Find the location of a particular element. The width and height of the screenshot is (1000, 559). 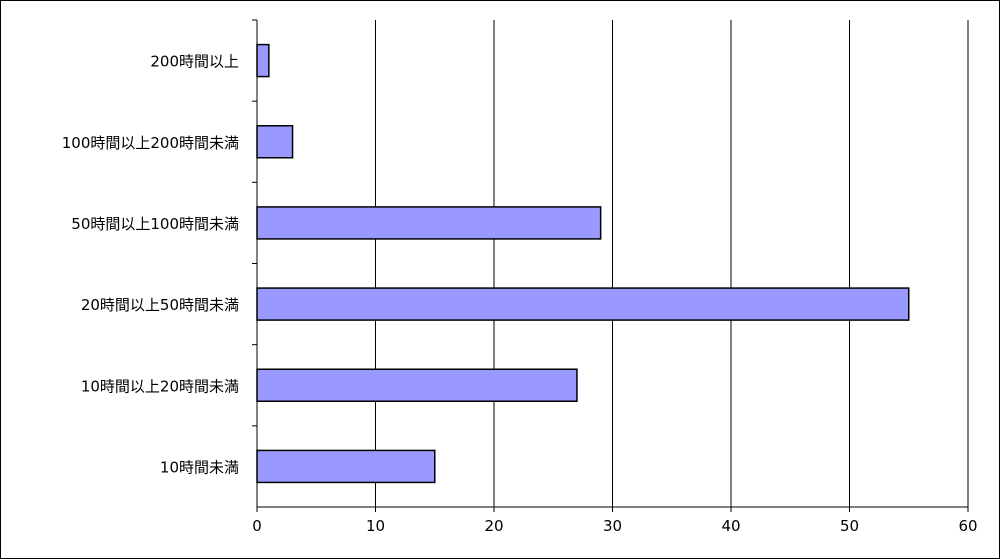

category-label: 50時間以上100時間未満 is located at coordinates (155, 224).